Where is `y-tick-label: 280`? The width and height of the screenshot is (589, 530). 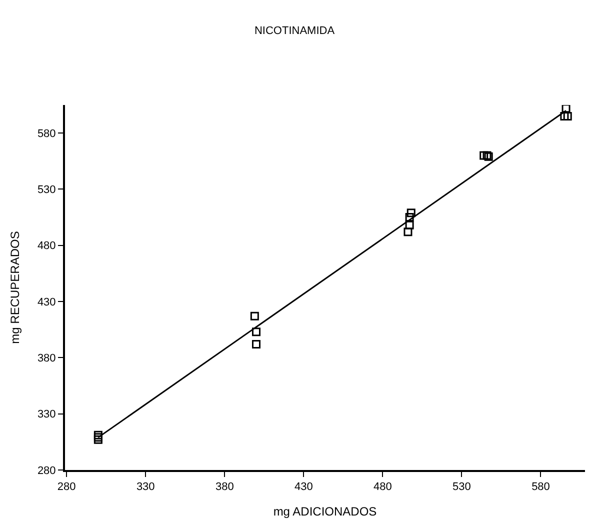
y-tick-label: 280 is located at coordinates (46, 470).